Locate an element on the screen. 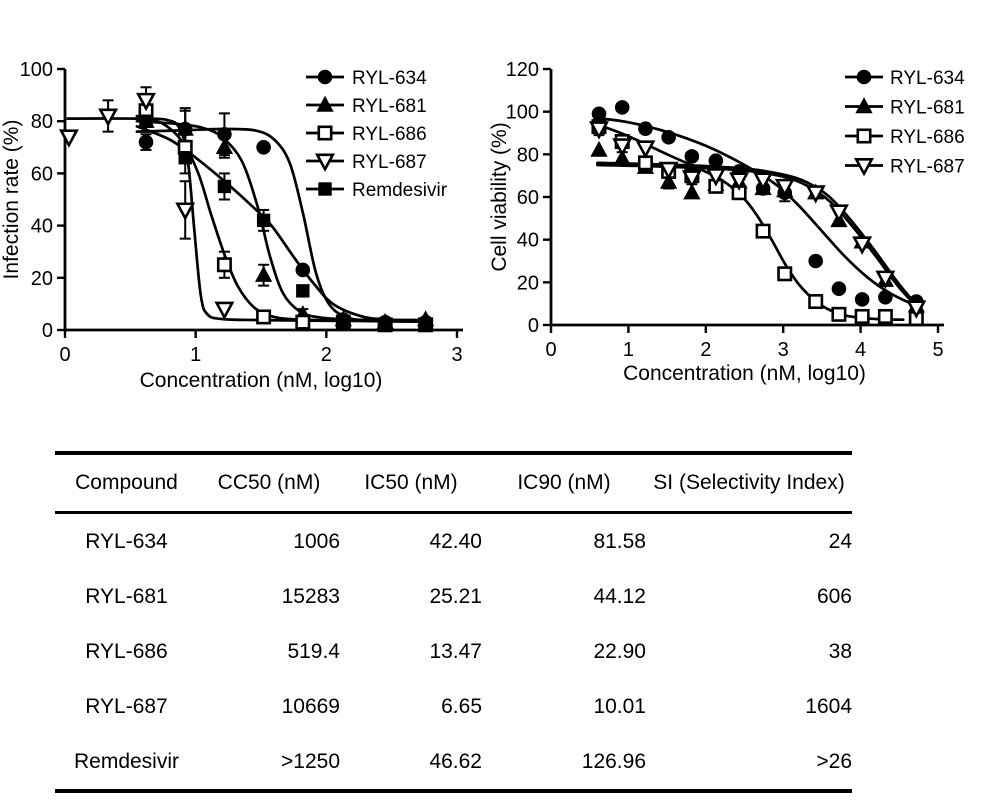 The width and height of the screenshot is (998, 805). ic50-cell: 13.47 is located at coordinates (455, 651).